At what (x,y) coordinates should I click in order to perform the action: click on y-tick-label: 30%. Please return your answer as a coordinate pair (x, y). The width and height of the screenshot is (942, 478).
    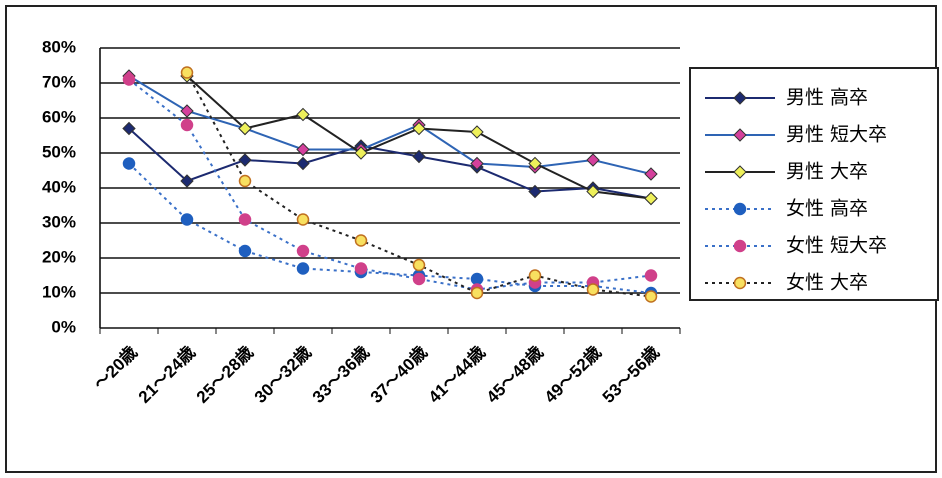
    Looking at the image, I should click on (59, 221).